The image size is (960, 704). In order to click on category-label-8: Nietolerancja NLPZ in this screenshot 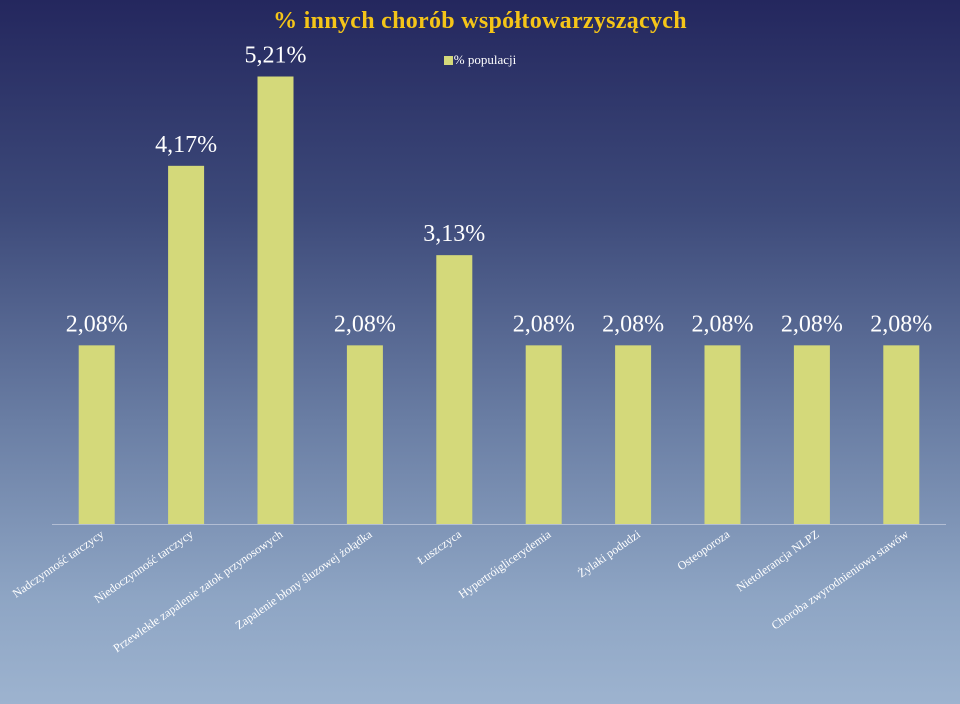, I will do `click(778, 560)`.